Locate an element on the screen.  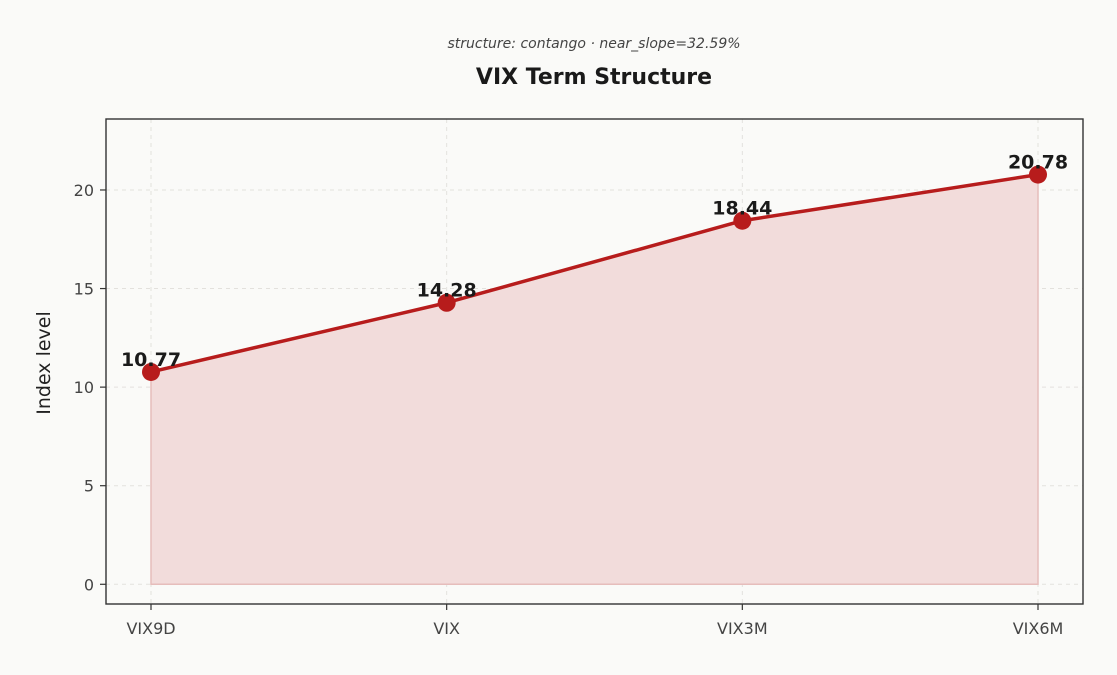
chart-subtitle: structure: contango · near_slope=32.59% is located at coordinates (593, 44).